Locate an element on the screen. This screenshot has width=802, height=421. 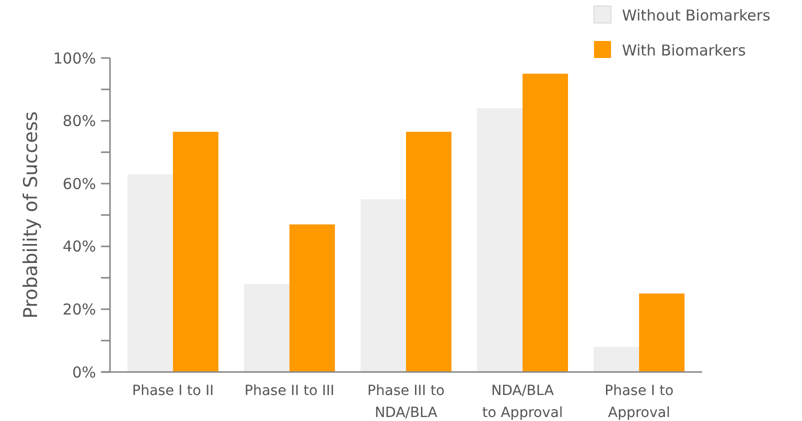
y-tick-label: 100% is located at coordinates (74, 58).